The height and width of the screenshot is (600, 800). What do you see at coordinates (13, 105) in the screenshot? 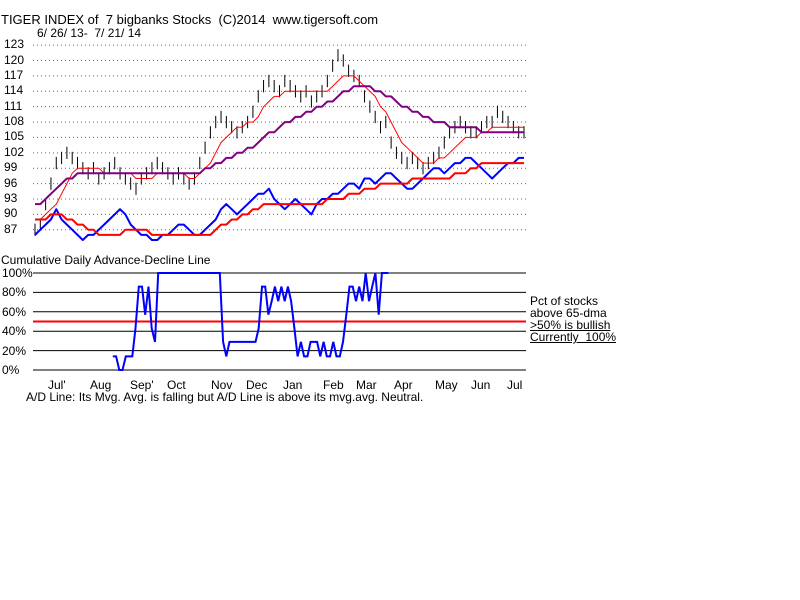
I see `main-y-tick-label: 111` at bounding box center [13, 105].